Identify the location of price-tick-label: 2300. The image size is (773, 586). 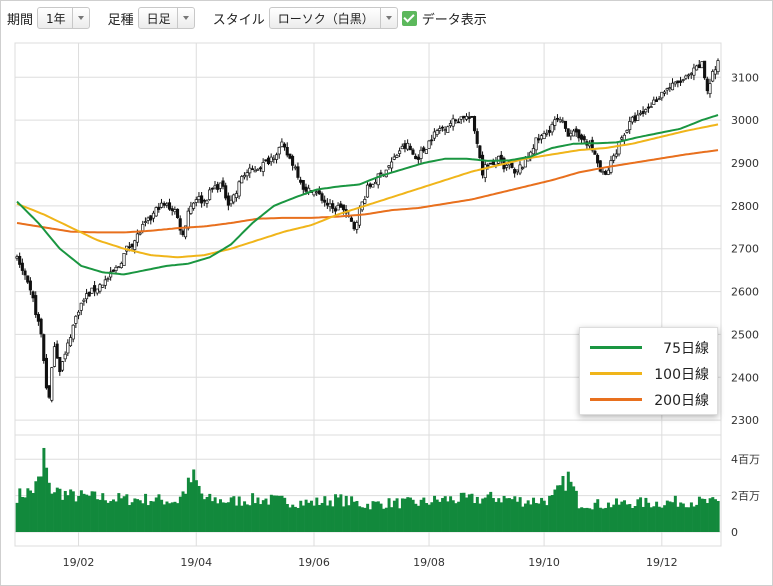
(745, 420).